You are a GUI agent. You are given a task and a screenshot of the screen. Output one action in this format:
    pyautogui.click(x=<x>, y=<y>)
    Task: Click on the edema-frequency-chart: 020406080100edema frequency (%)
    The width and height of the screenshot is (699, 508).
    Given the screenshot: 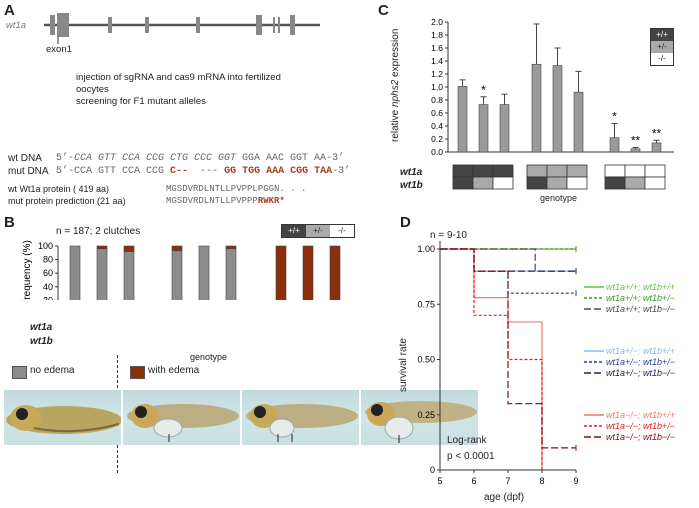 What is the action you would take?
    pyautogui.click(x=181, y=270)
    